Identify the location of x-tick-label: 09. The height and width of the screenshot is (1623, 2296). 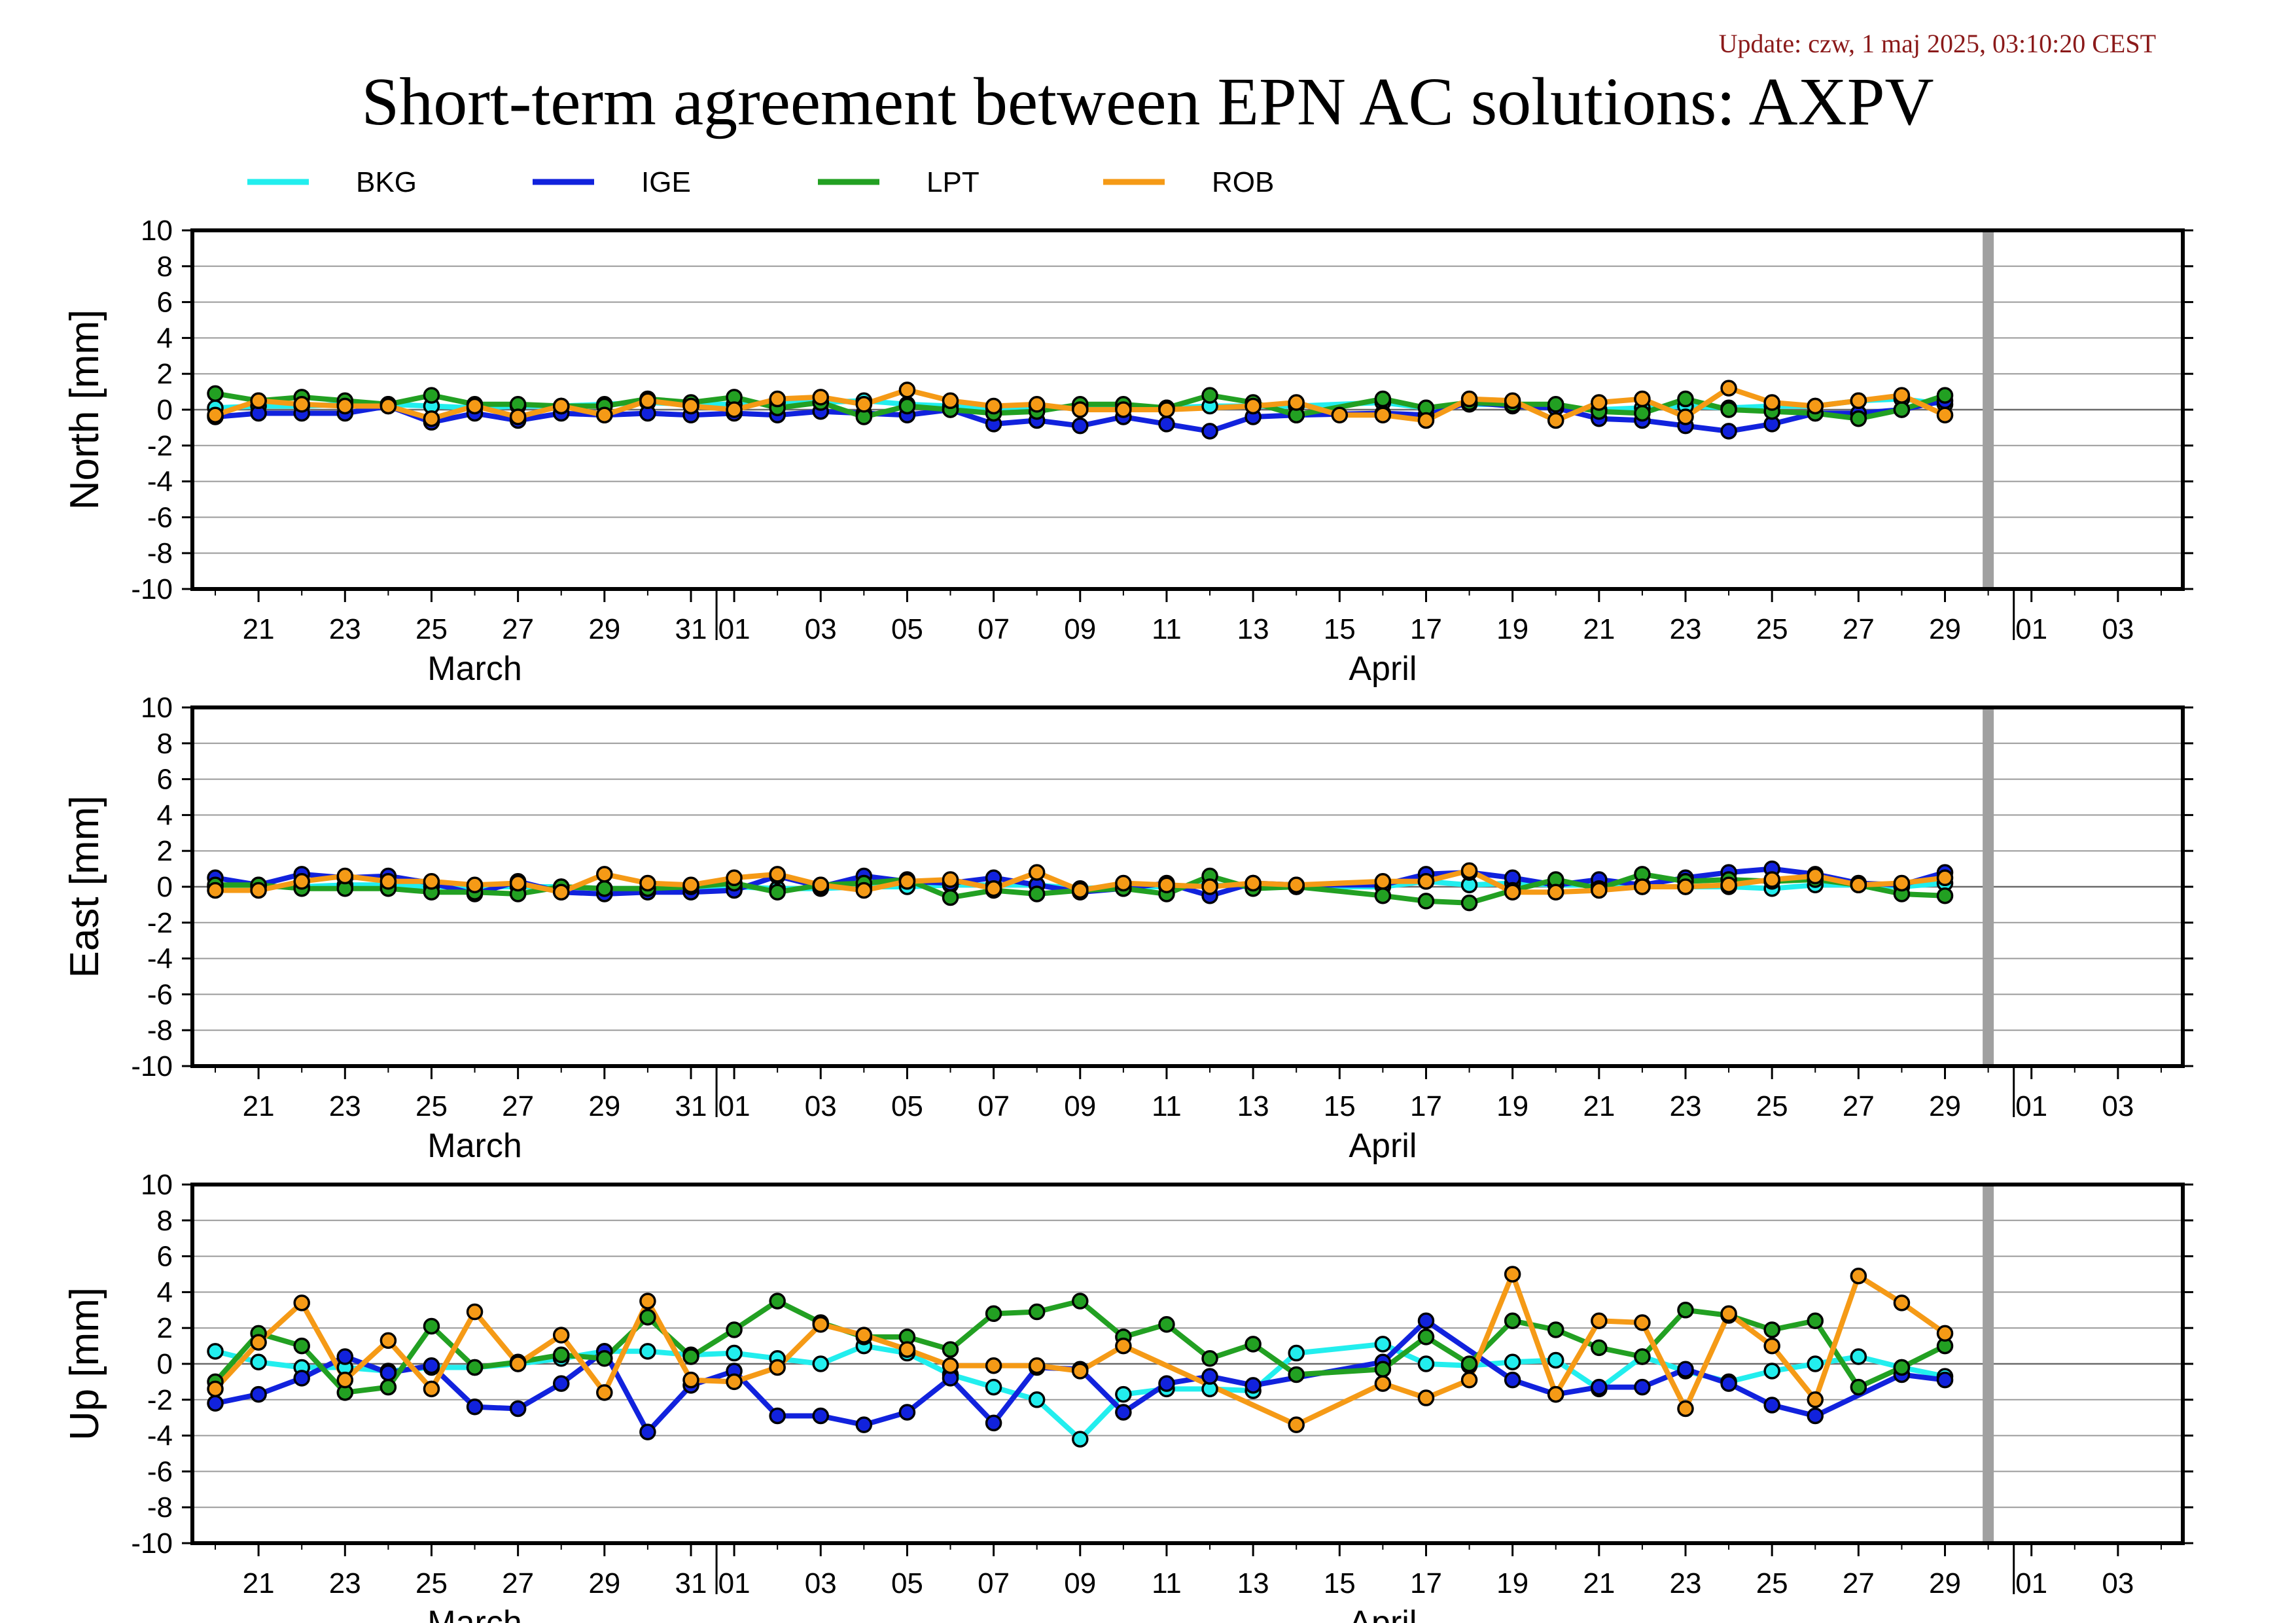
(1080, 1583).